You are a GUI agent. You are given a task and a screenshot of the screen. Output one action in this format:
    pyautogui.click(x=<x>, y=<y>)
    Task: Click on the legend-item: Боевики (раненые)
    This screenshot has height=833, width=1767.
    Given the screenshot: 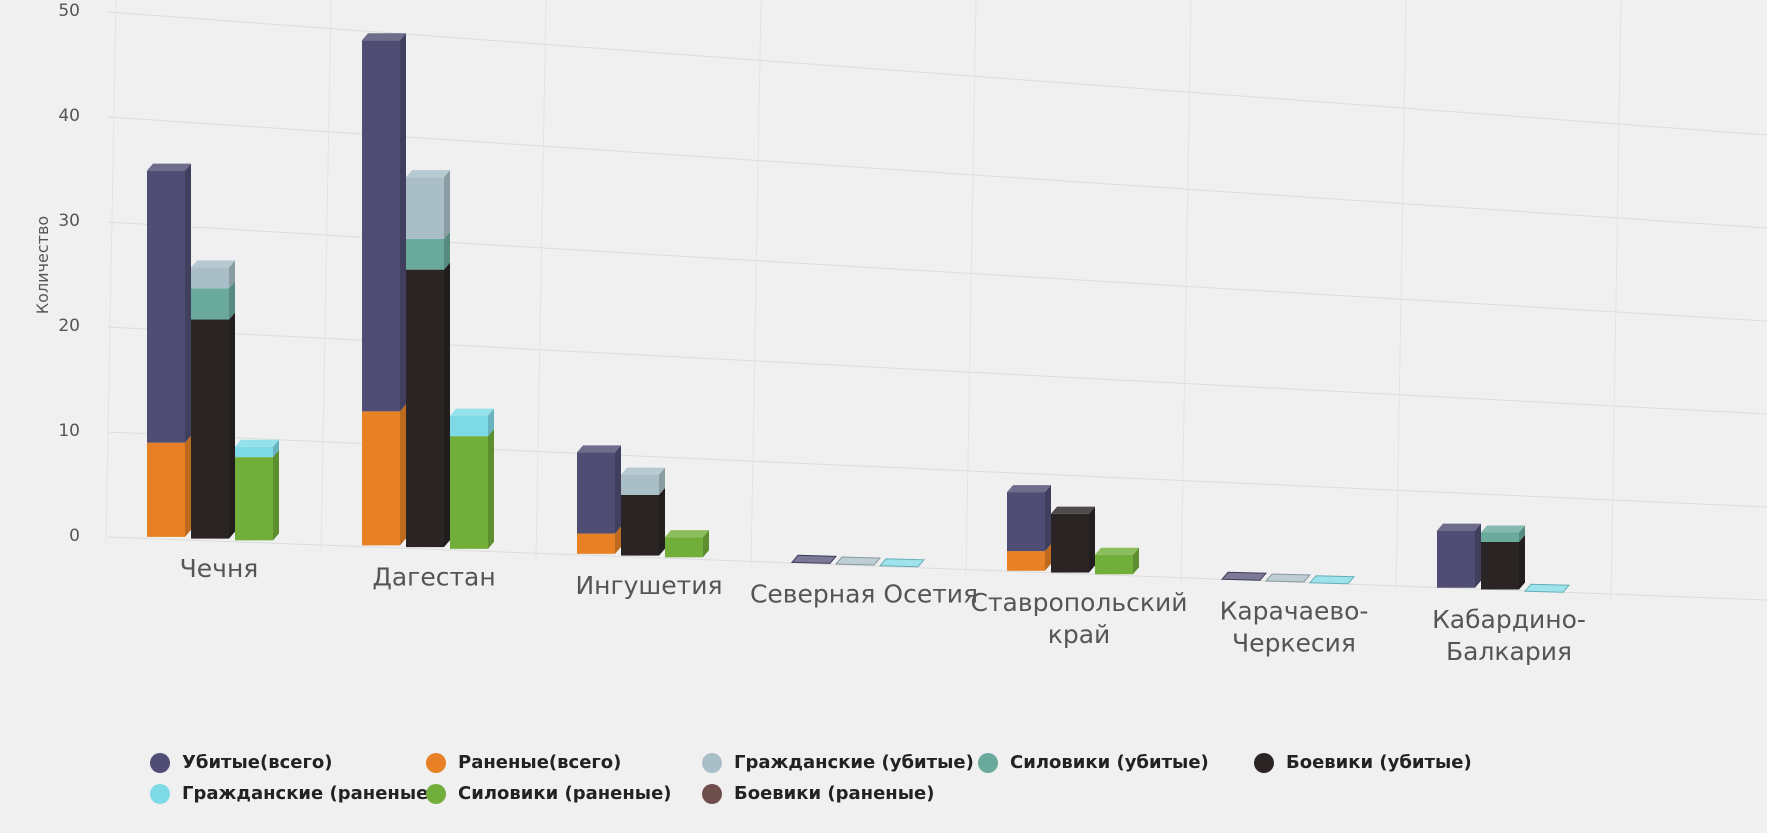 What is the action you would take?
    pyautogui.click(x=818, y=793)
    